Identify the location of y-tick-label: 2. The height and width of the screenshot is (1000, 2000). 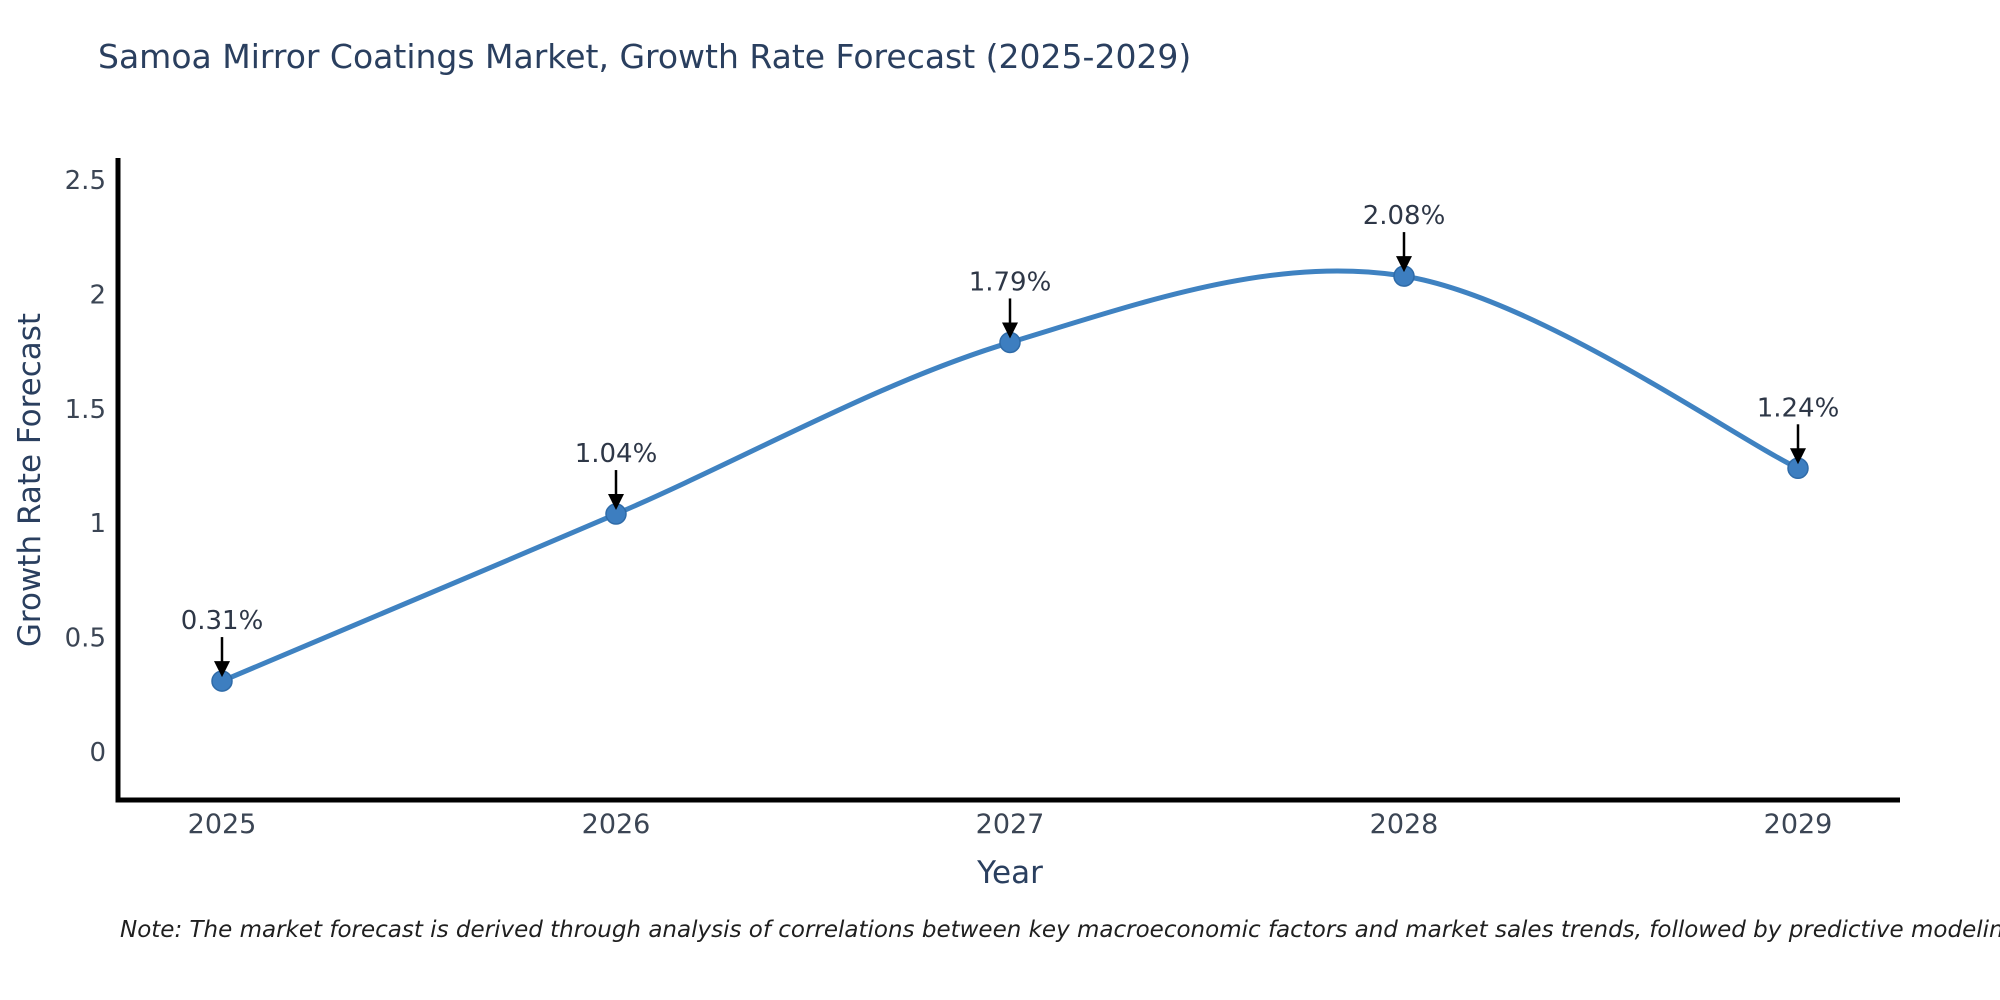
(97, 295).